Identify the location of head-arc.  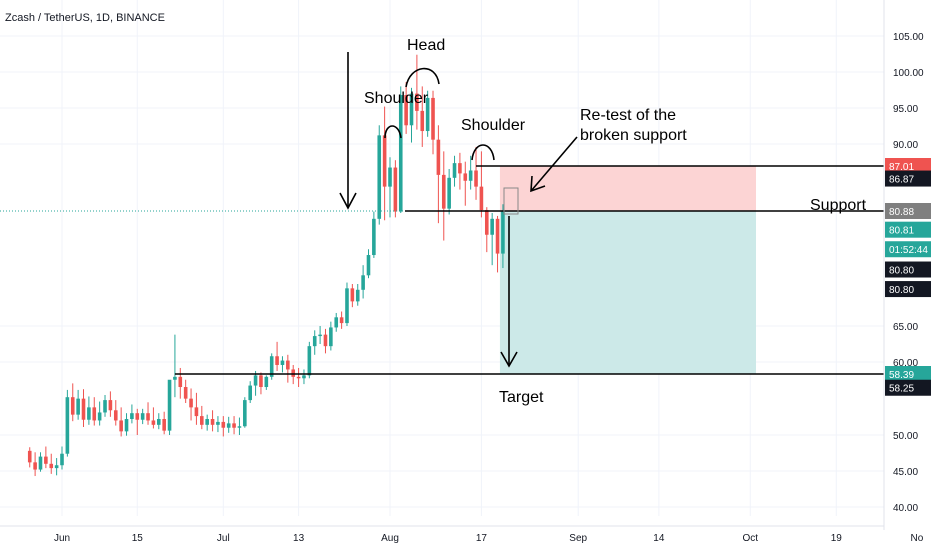
(422, 77).